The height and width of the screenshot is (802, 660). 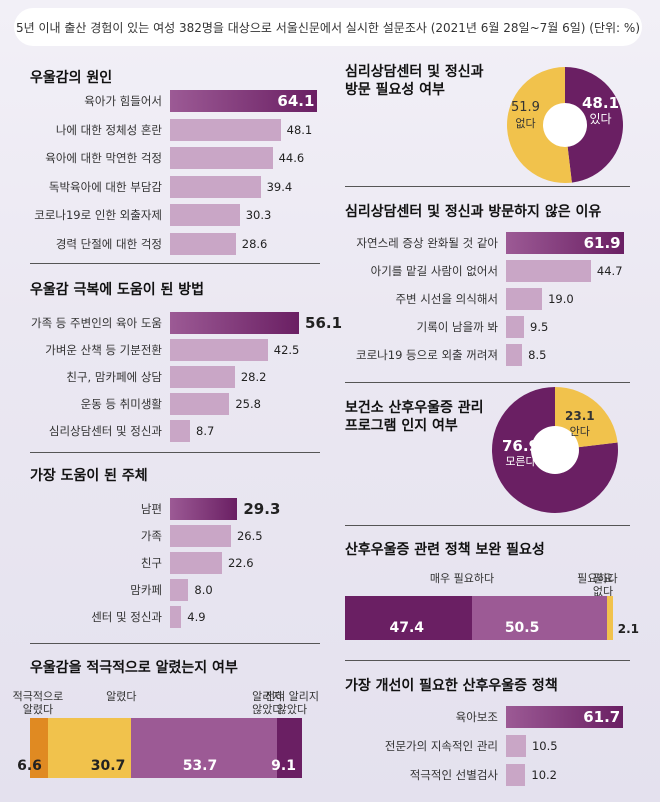 I want to click on causes-title: 우울감의 원인, so click(x=71, y=78).